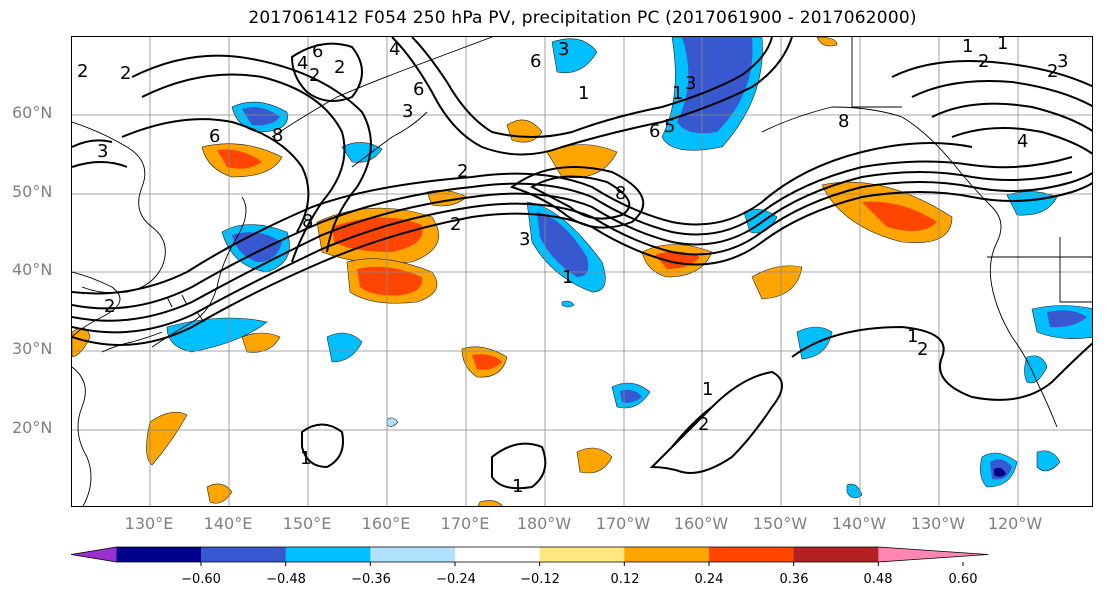  Describe the element at coordinates (963, 579) in the screenshot. I see `colorbar-tick-label: 0.60` at that location.